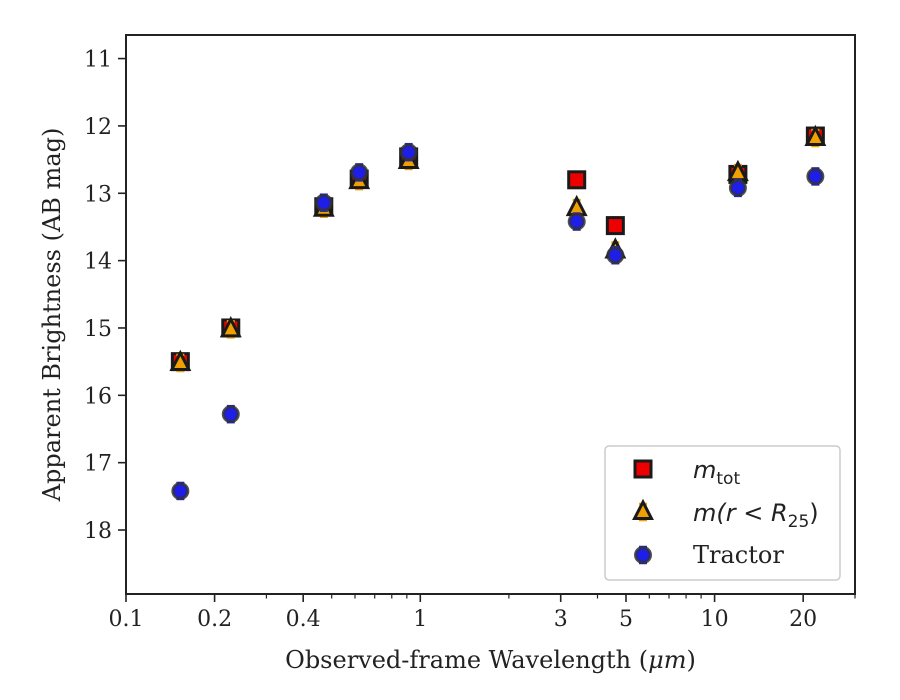 This screenshot has width=900, height=700. I want to click on legend-frame, so click(722, 513).